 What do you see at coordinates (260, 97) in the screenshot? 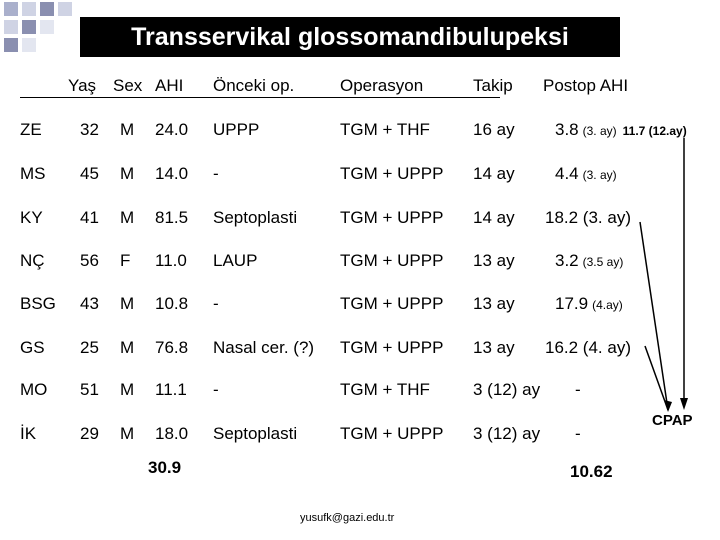
I see `header-underline` at bounding box center [260, 97].